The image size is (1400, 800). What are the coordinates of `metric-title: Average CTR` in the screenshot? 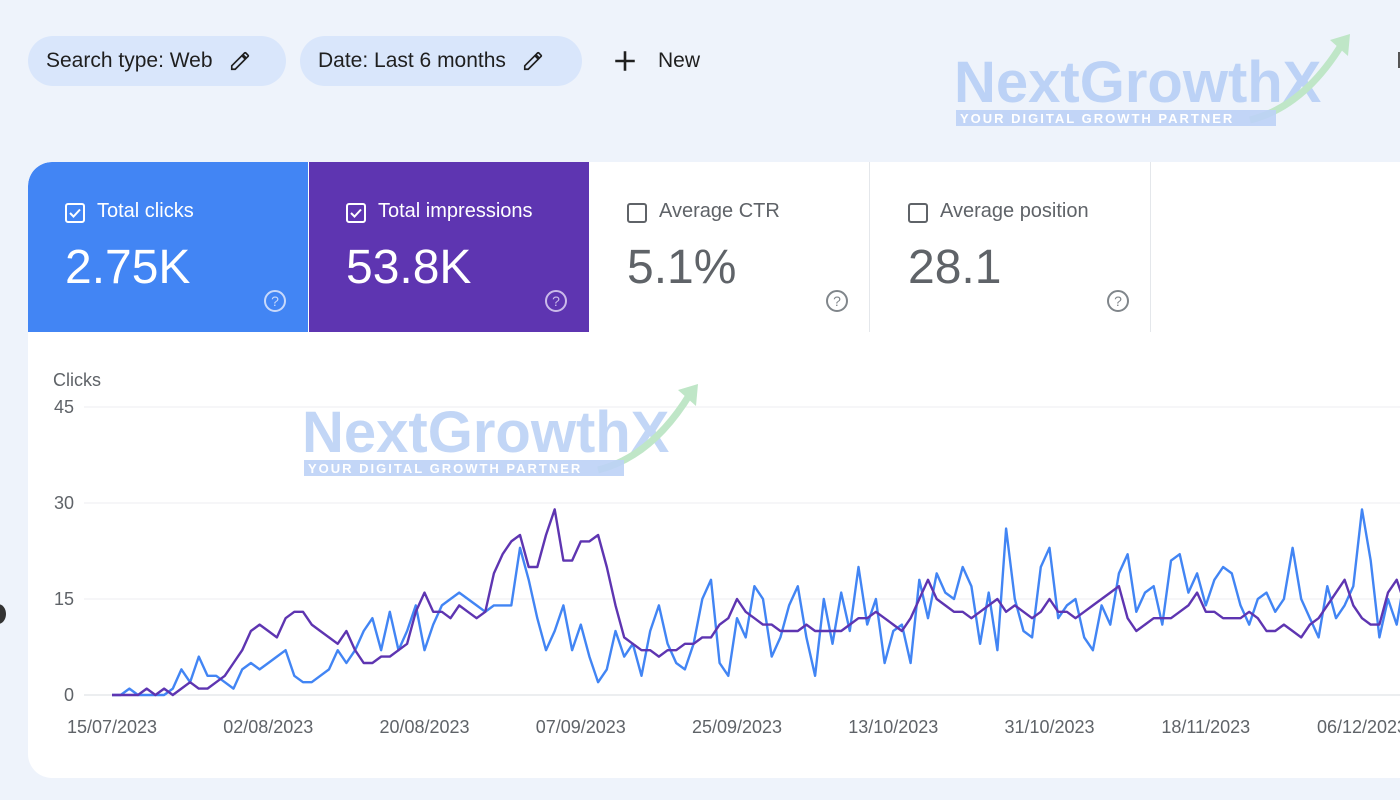 It's located at (719, 211).